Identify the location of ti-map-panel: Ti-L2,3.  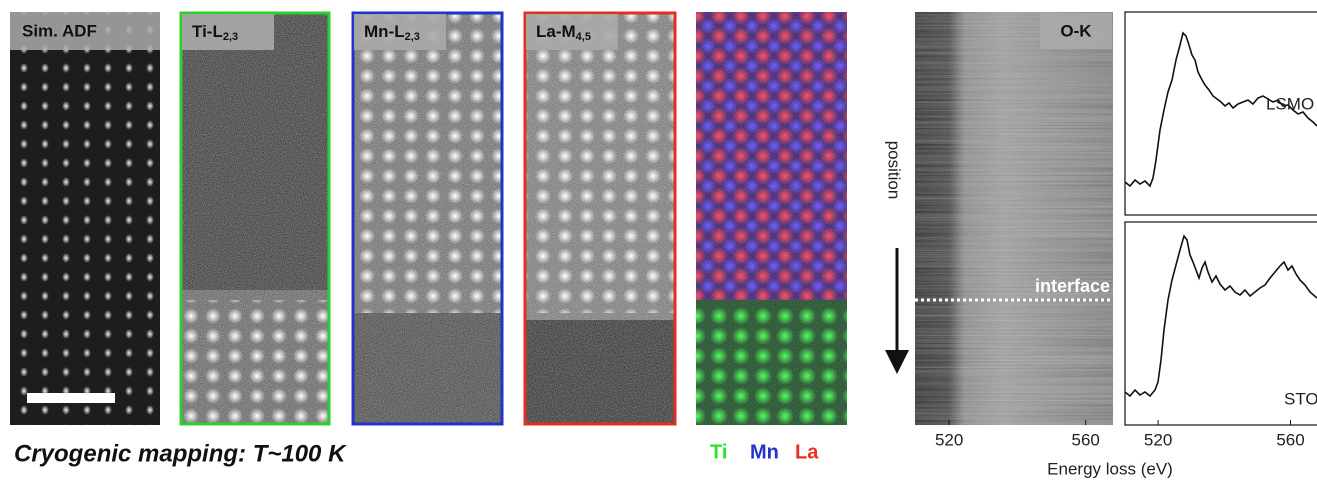
(255, 218).